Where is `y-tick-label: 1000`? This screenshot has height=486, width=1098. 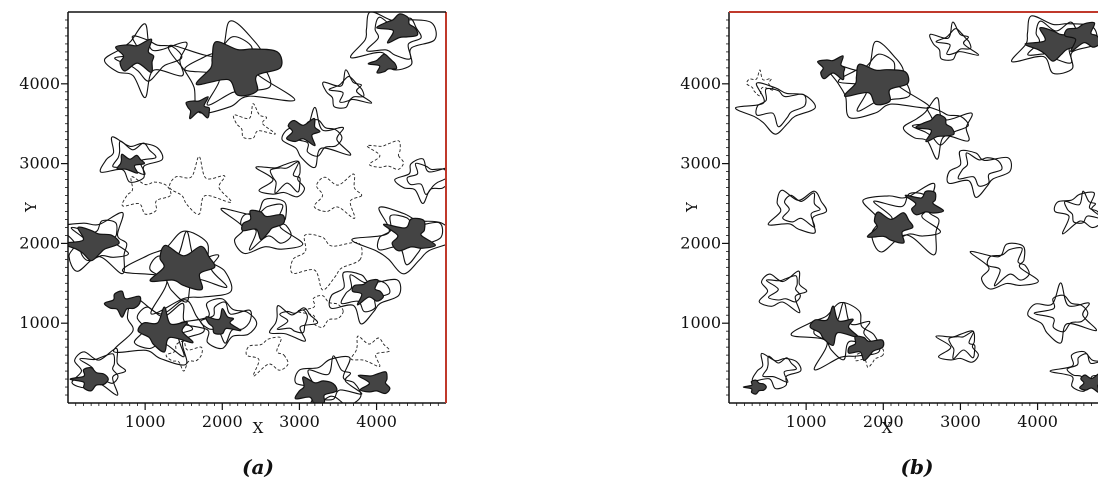 y-tick-label: 1000 is located at coordinates (700, 322).